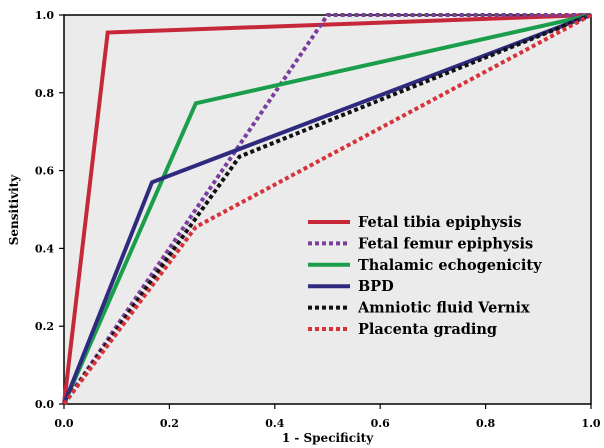 This screenshot has width=604, height=448. What do you see at coordinates (44, 248) in the screenshot?
I see `y-tick-label: 0.4` at bounding box center [44, 248].